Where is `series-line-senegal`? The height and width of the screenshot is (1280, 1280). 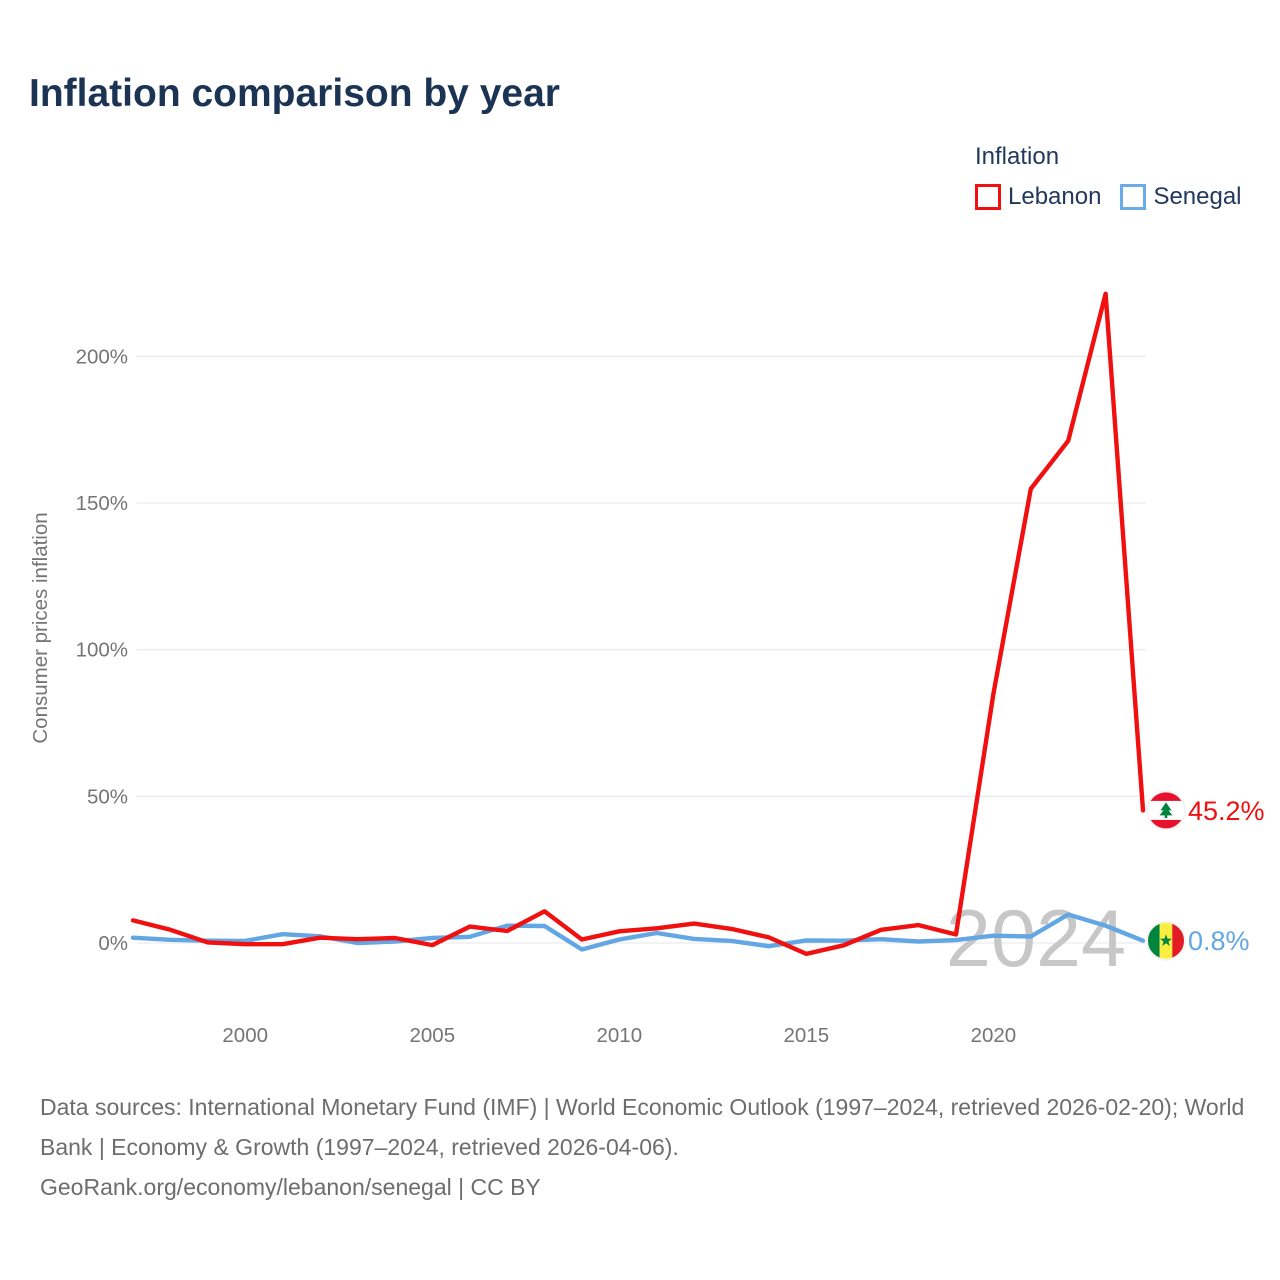
series-line-senegal is located at coordinates (638, 932).